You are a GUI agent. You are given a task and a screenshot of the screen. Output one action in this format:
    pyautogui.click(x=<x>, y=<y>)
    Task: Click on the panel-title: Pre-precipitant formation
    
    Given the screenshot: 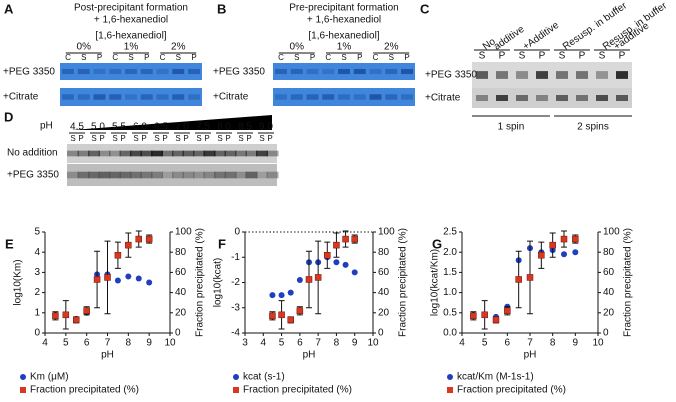 What is the action you would take?
    pyautogui.click(x=344, y=8)
    